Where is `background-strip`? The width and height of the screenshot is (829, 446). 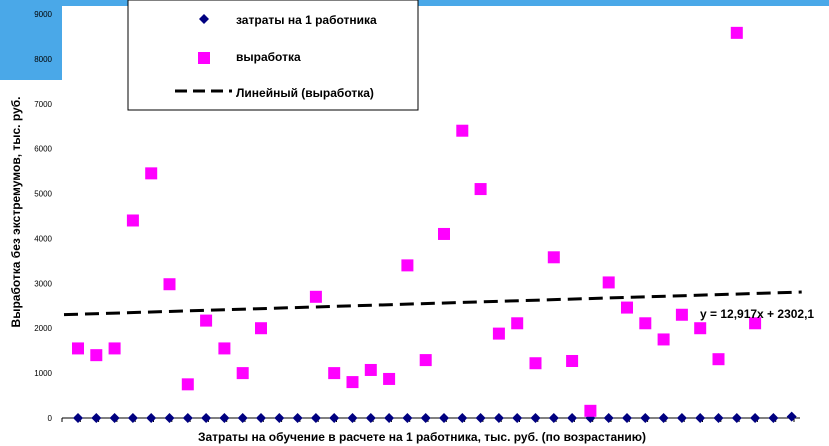
background-strip is located at coordinates (31, 40).